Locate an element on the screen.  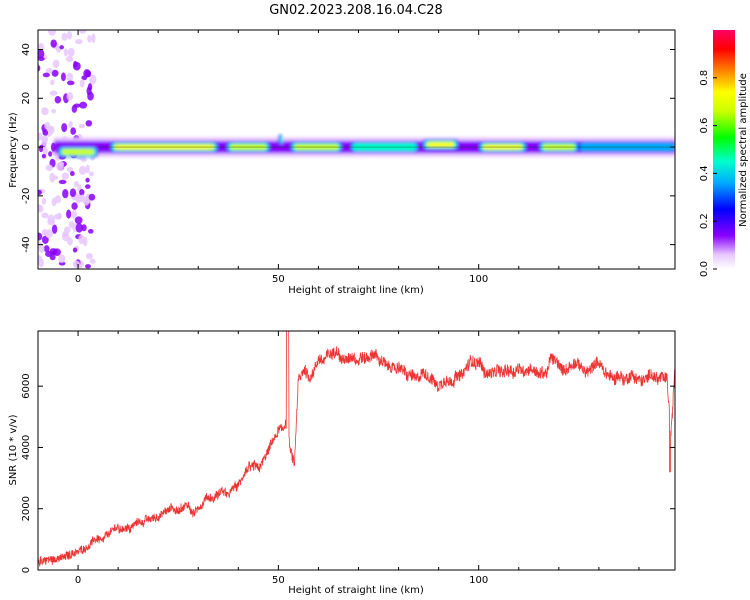
snr-y-tick-label: 0 is located at coordinates (26, 570).